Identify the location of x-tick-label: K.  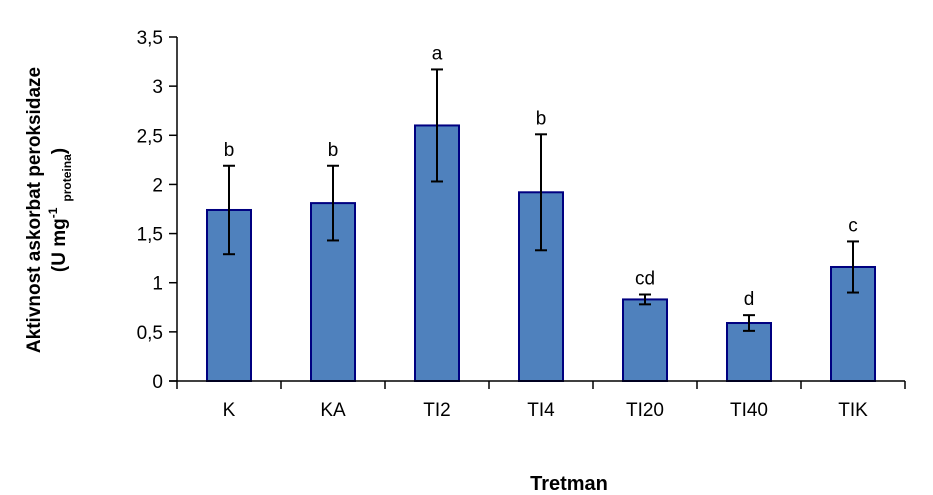
(229, 410).